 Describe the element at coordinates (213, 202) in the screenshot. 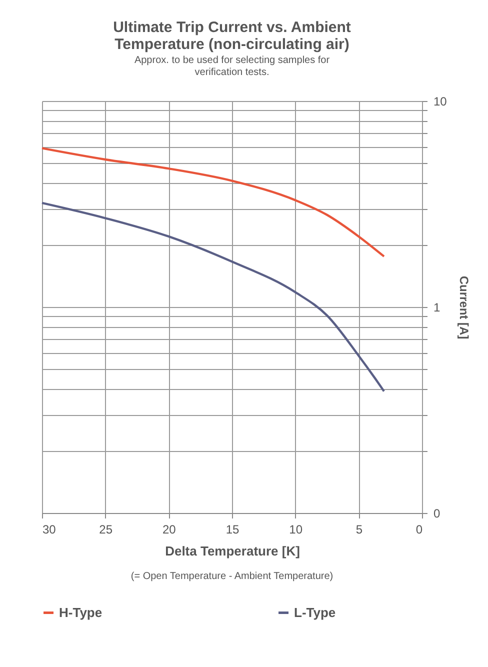

I see `line-series` at that location.